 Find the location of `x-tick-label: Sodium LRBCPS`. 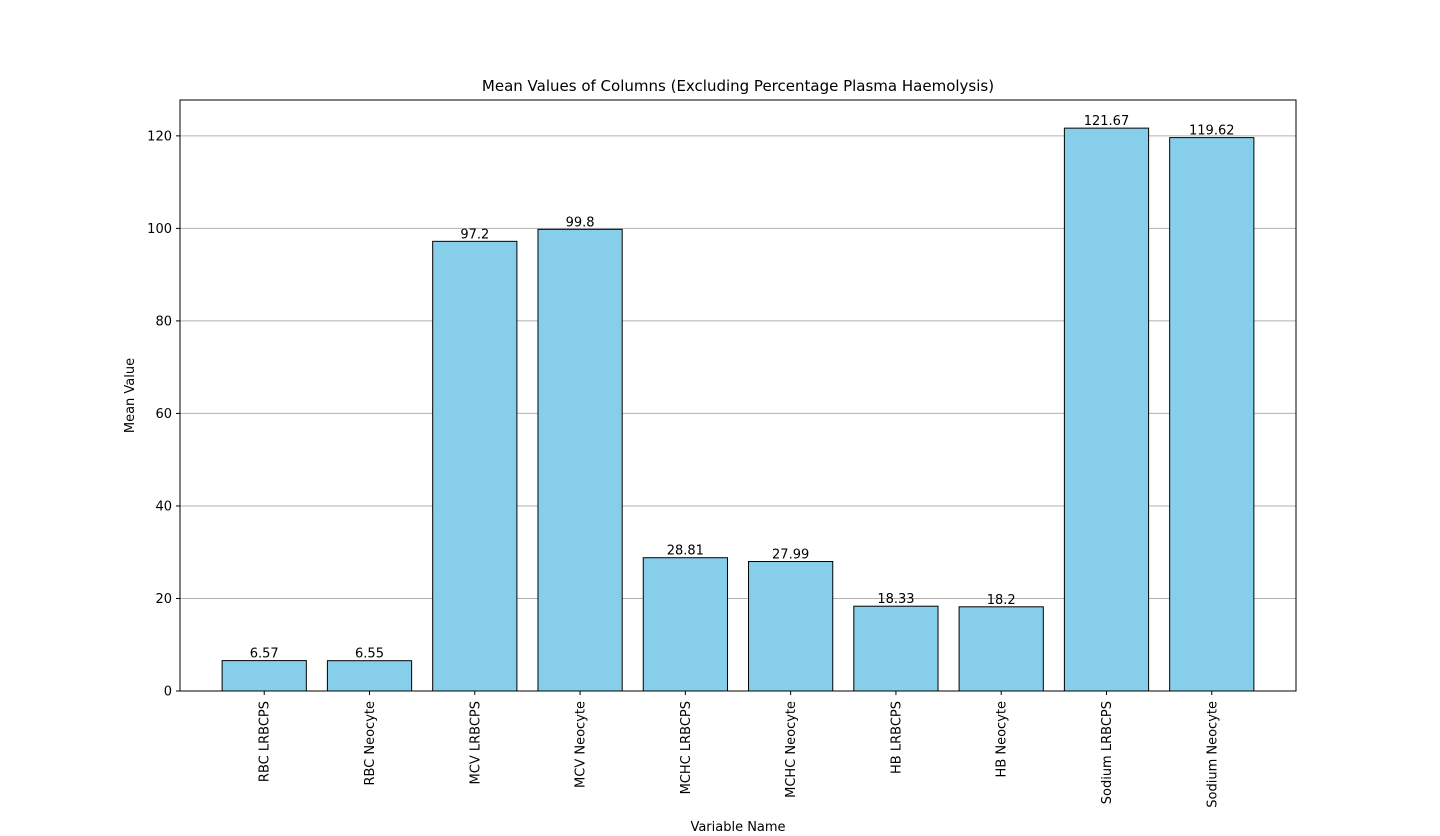

x-tick-label: Sodium LRBCPS is located at coordinates (1107, 752).